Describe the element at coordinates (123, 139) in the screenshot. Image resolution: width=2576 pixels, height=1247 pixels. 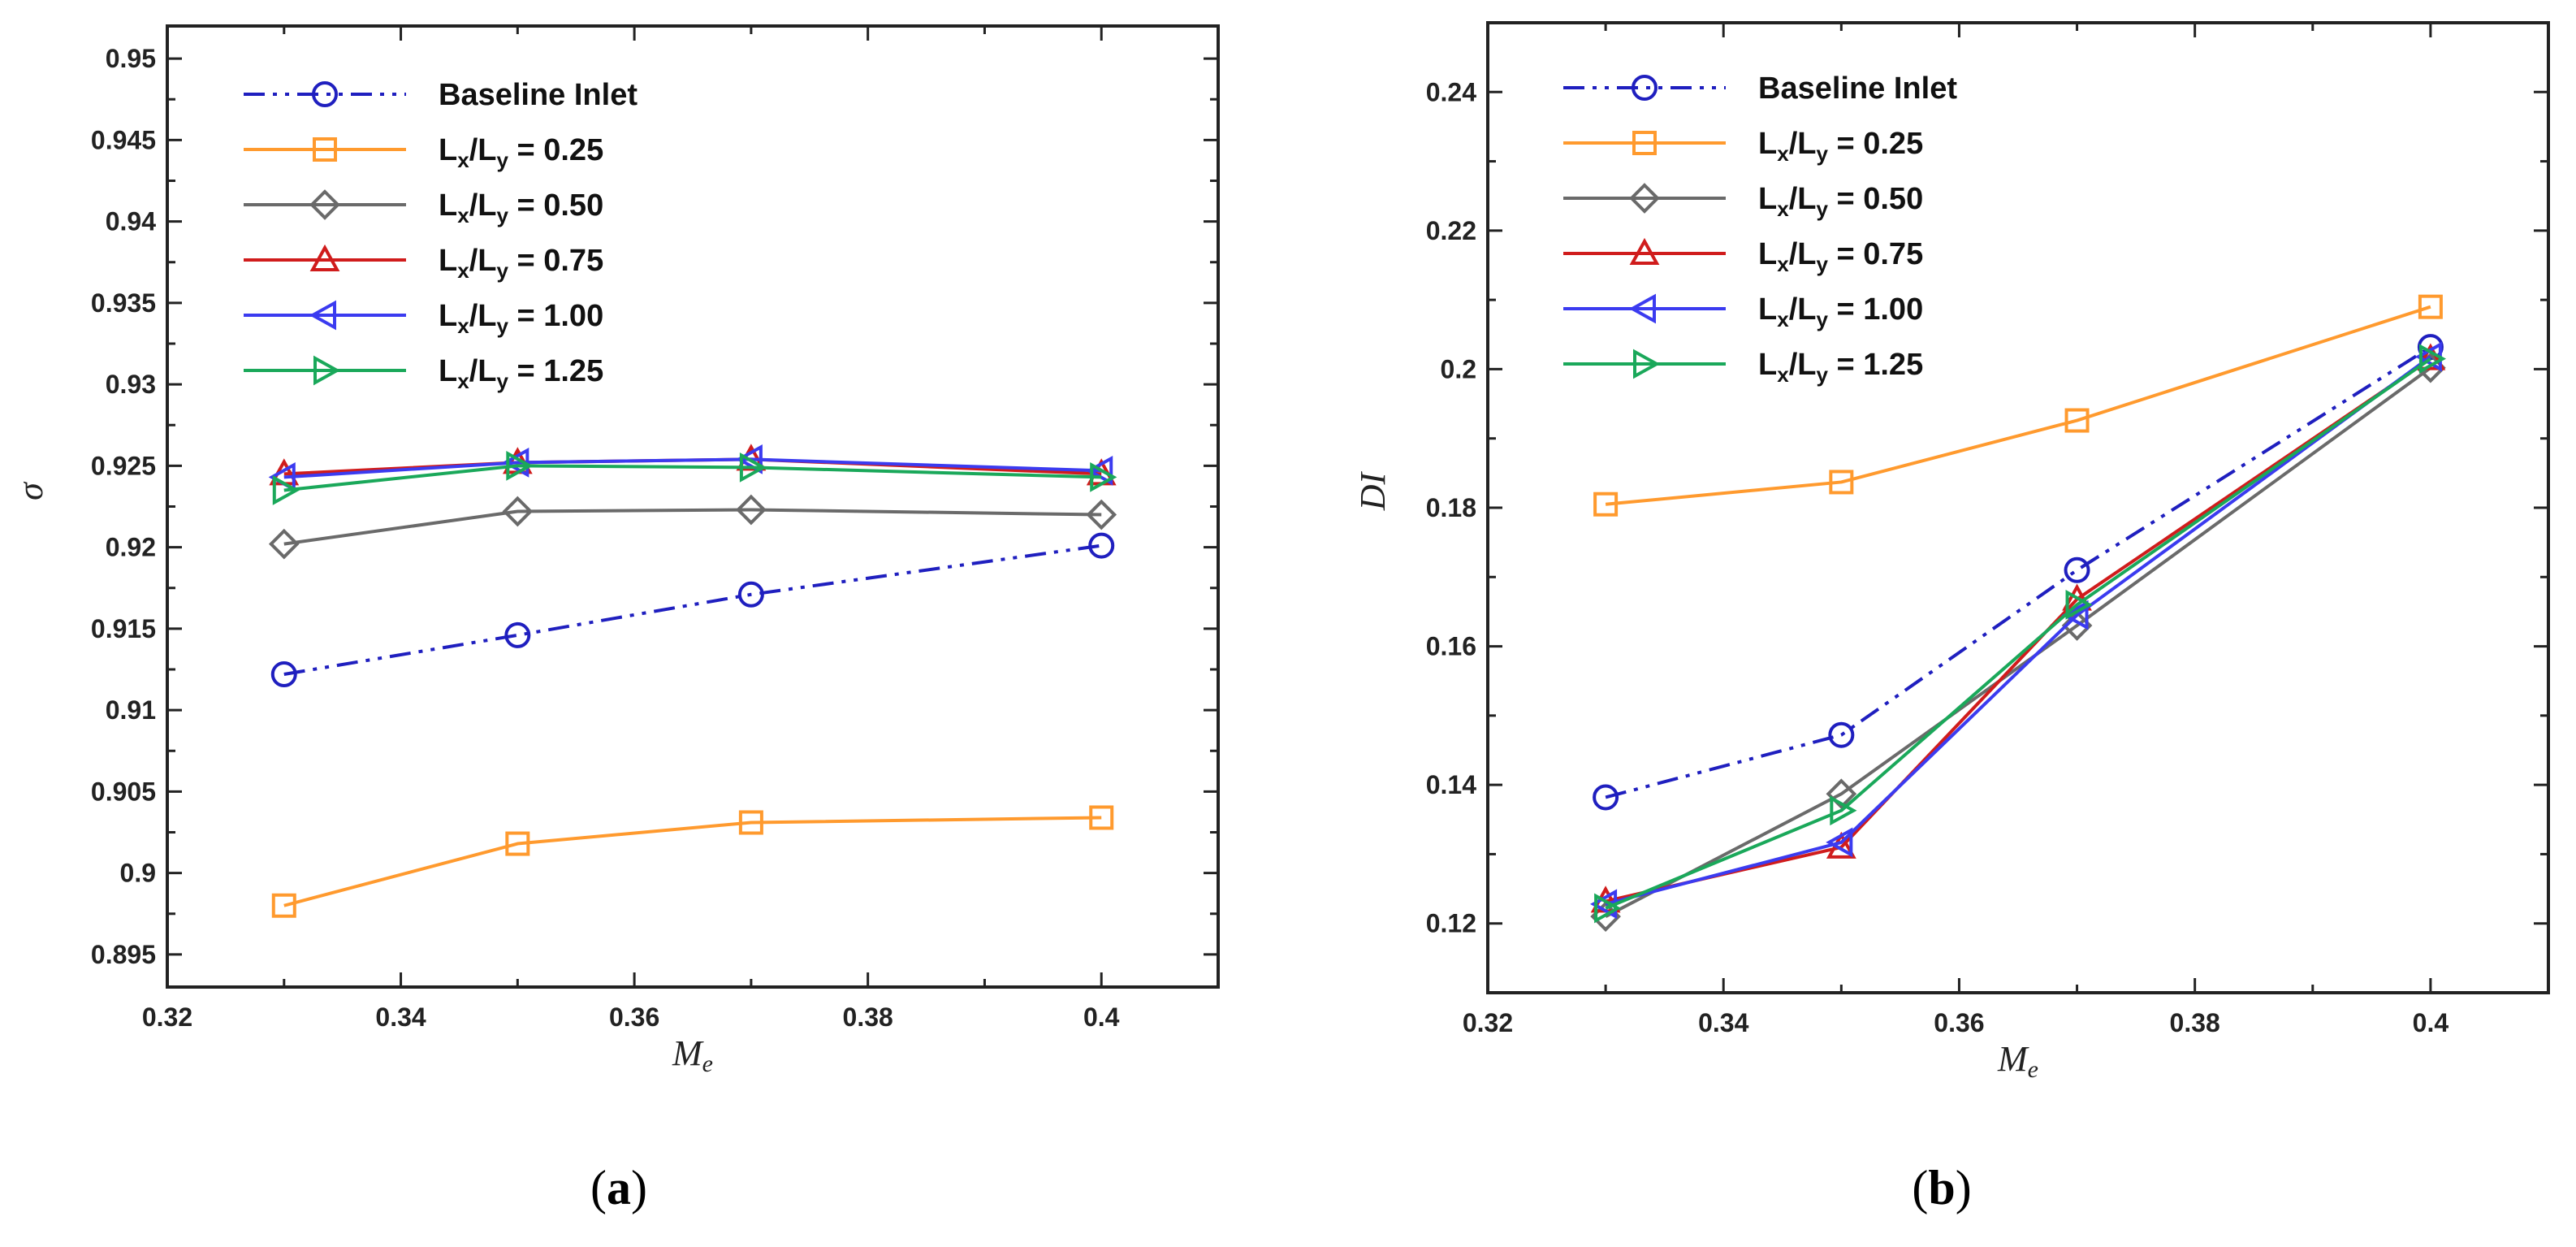
I see `y-tick-label: 0.945` at that location.